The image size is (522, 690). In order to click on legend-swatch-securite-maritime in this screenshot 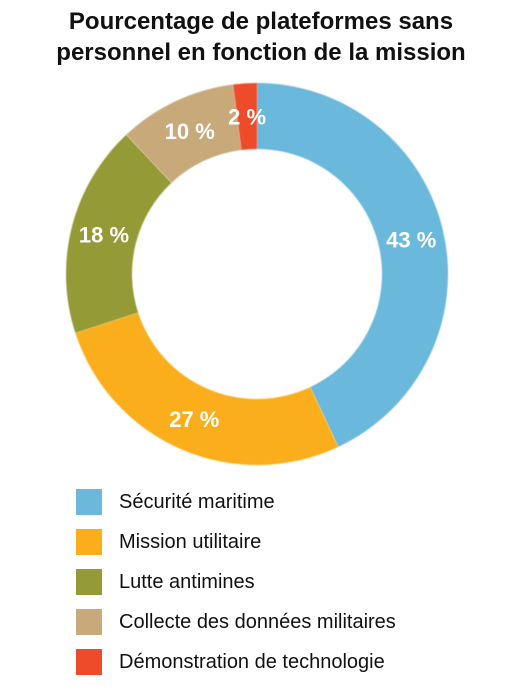, I will do `click(89, 502)`.